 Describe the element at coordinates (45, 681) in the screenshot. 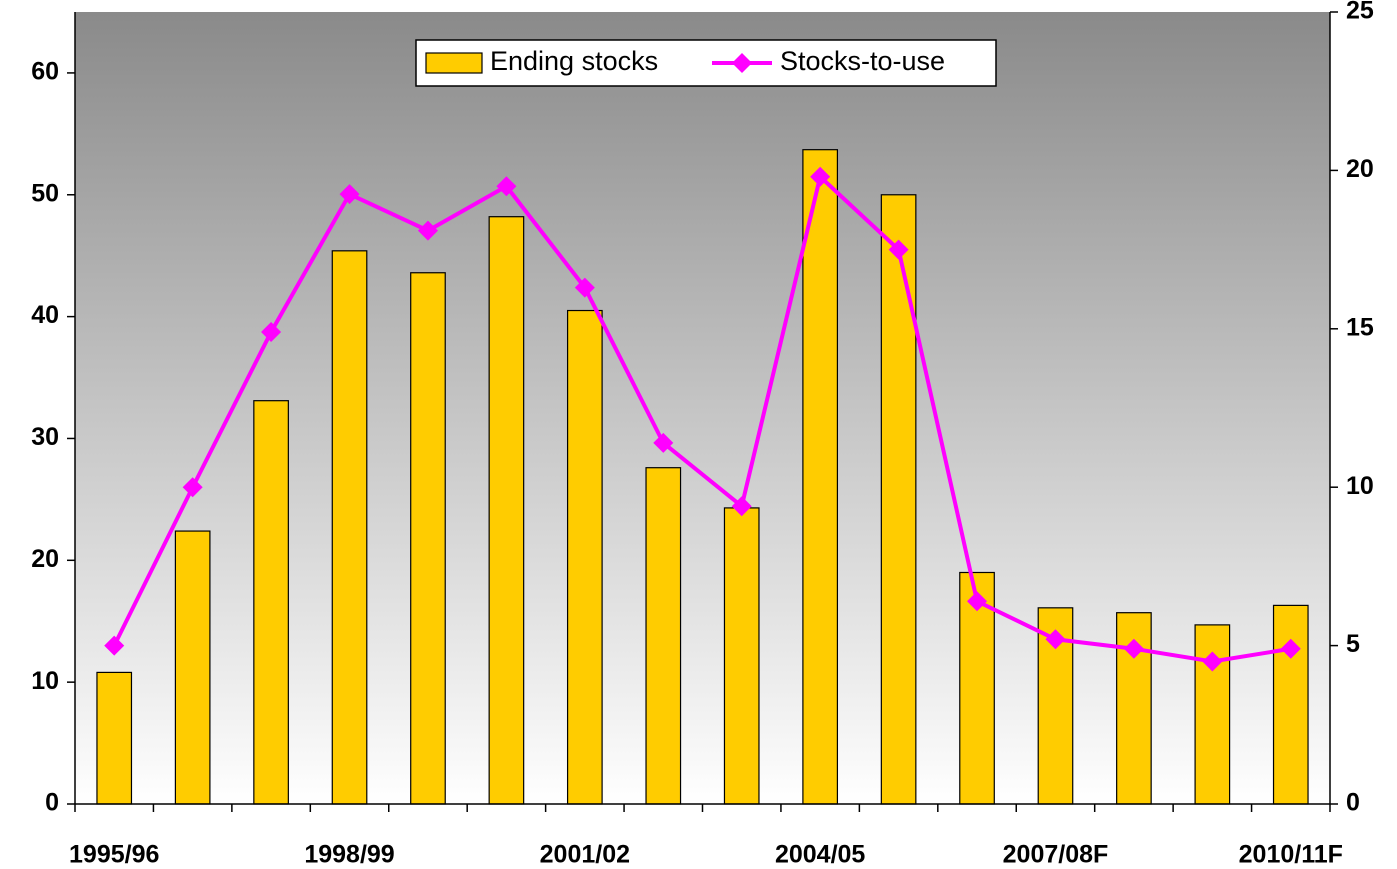

I see `y-tick-label: 10` at that location.